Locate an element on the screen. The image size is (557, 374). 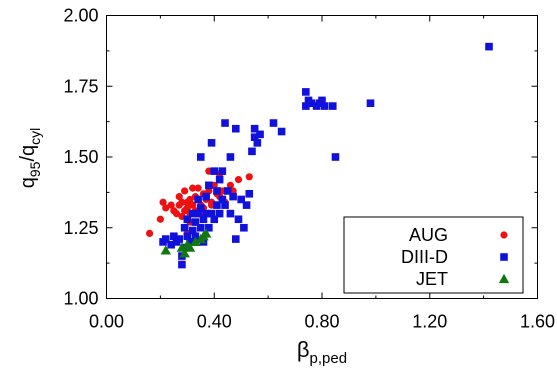
y-axis-title-sub1: 95 is located at coordinates (35, 169).